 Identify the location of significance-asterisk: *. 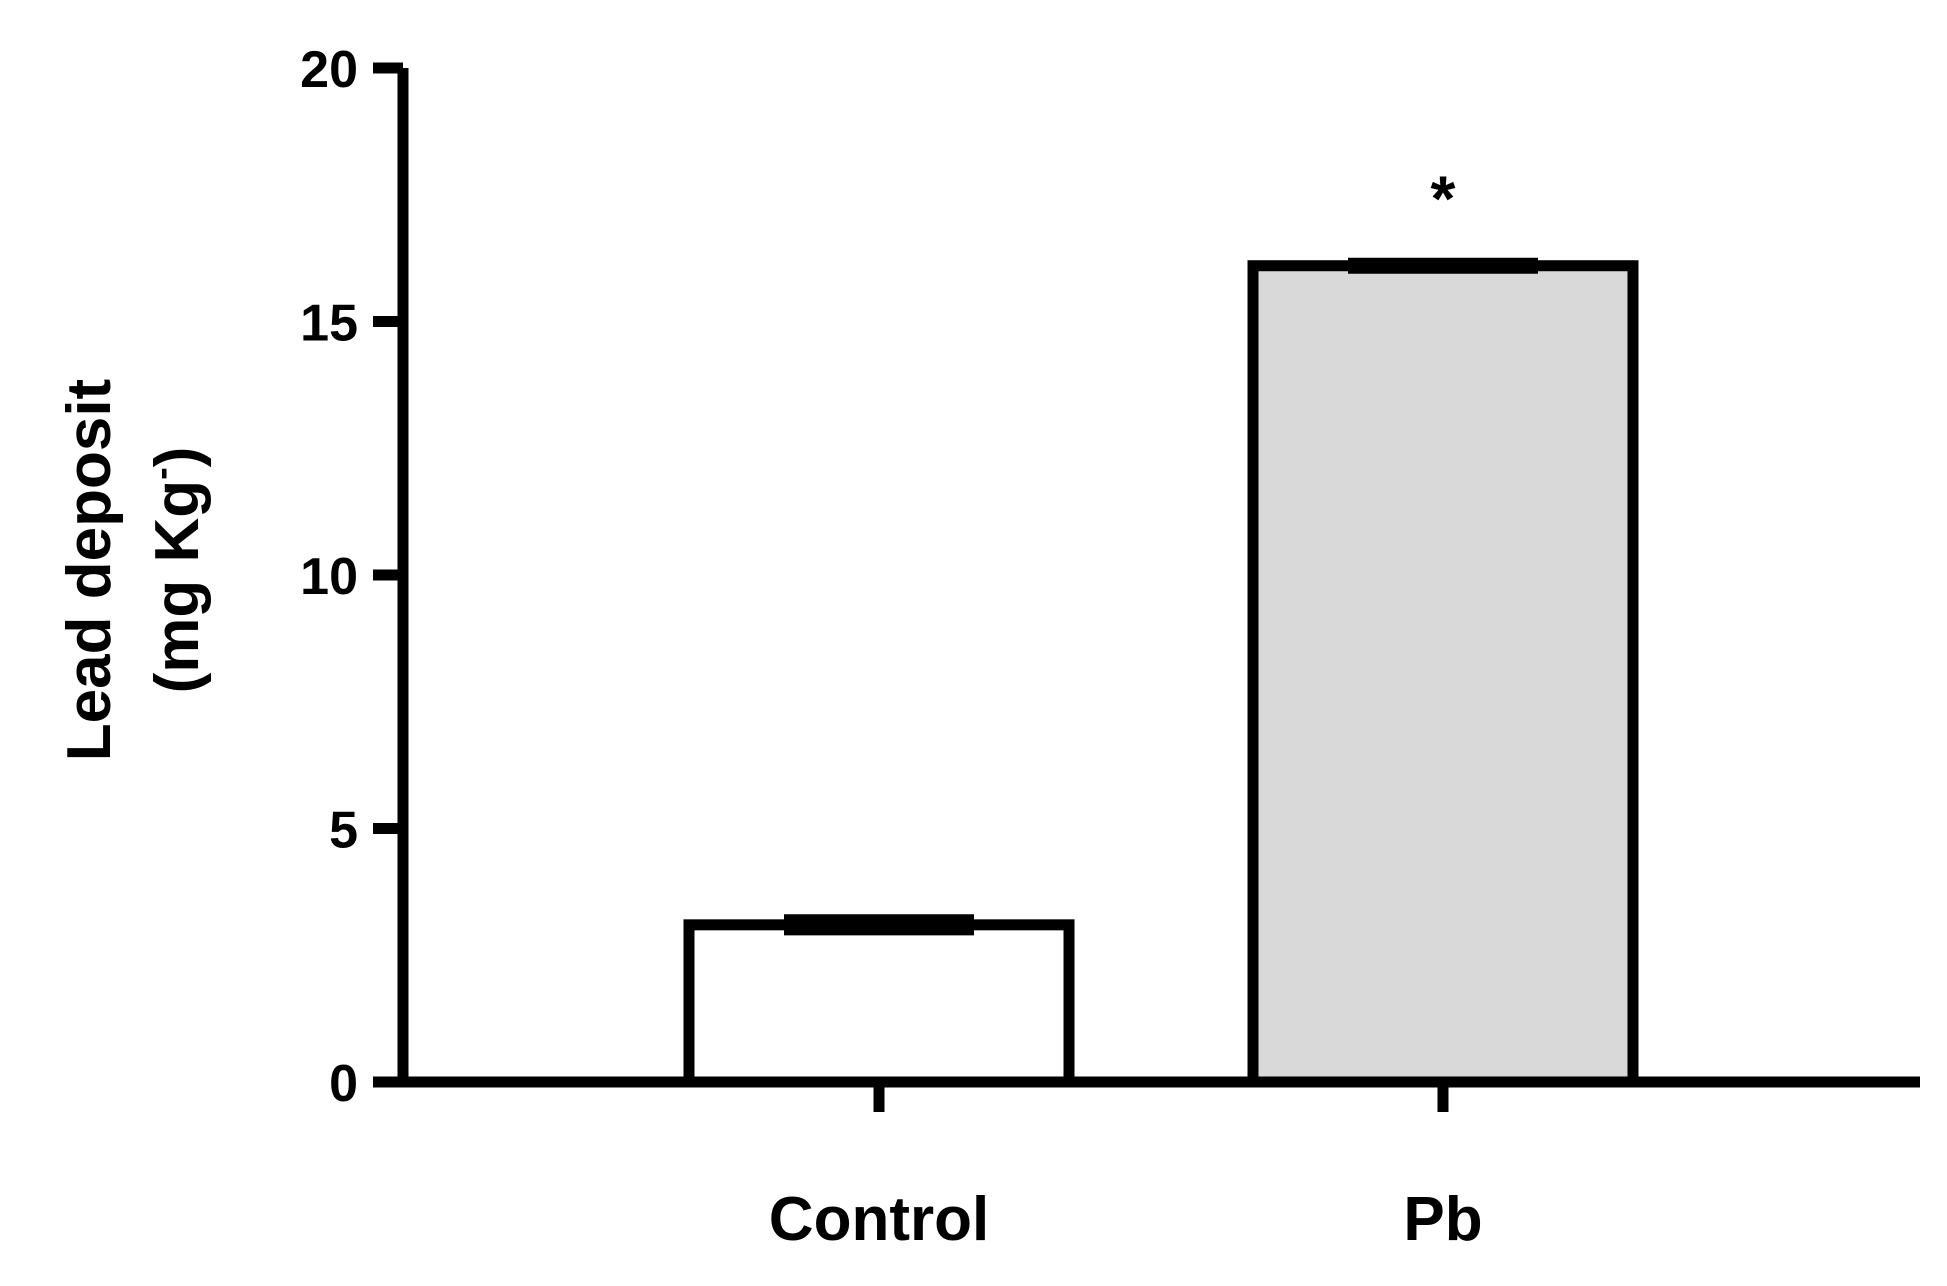
(1443, 199).